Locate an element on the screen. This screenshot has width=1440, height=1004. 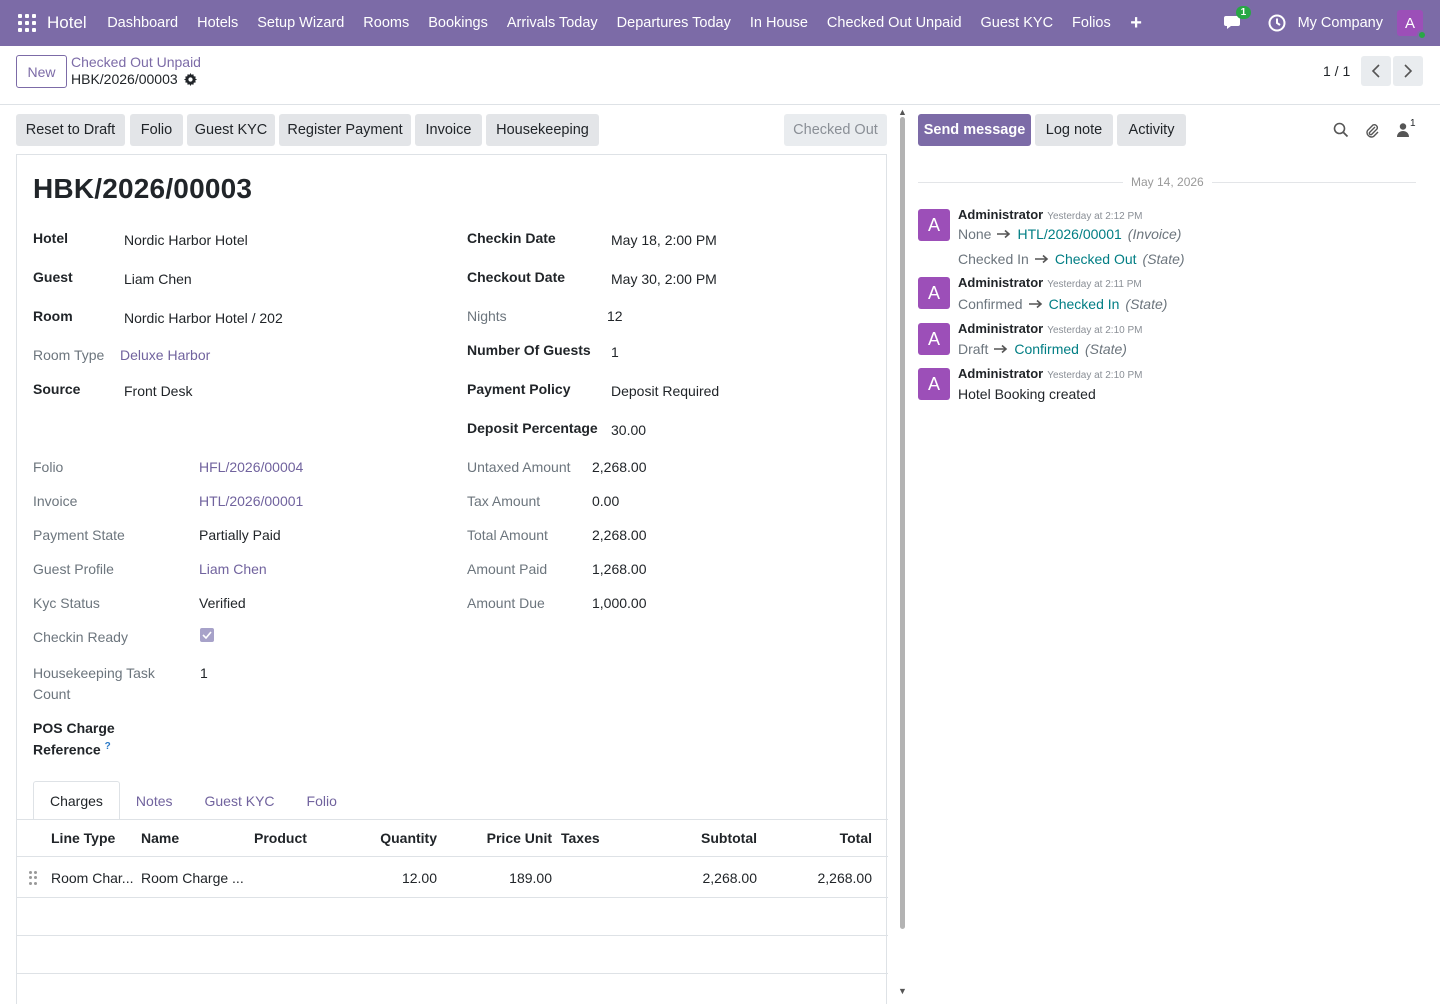
cell-quantity: 12.00 is located at coordinates (419, 878).